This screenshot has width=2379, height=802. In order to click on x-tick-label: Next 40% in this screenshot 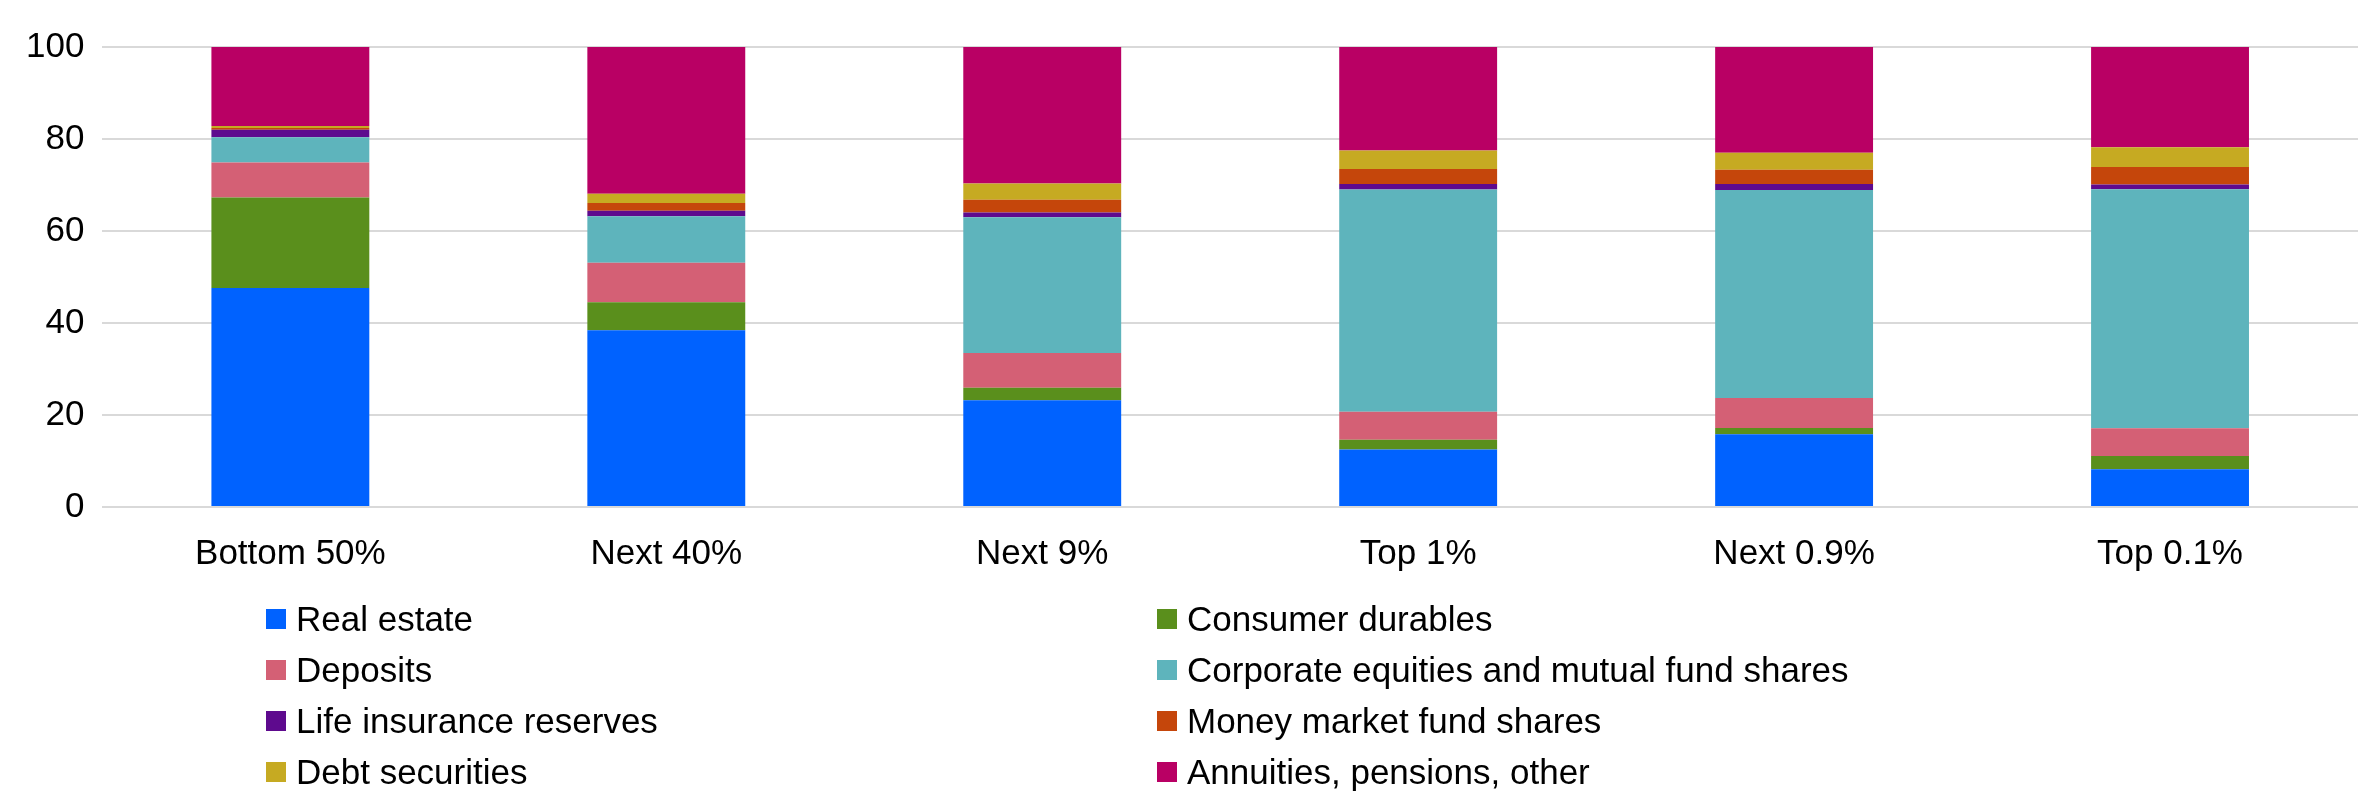, I will do `click(666, 551)`.